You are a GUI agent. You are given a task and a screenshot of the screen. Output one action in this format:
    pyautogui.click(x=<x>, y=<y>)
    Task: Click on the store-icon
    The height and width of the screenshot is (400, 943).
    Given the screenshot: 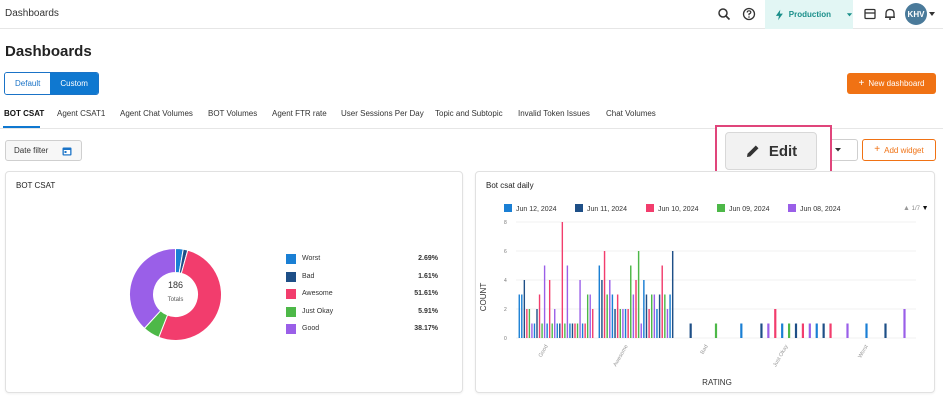 What is the action you would take?
    pyautogui.click(x=870, y=14)
    